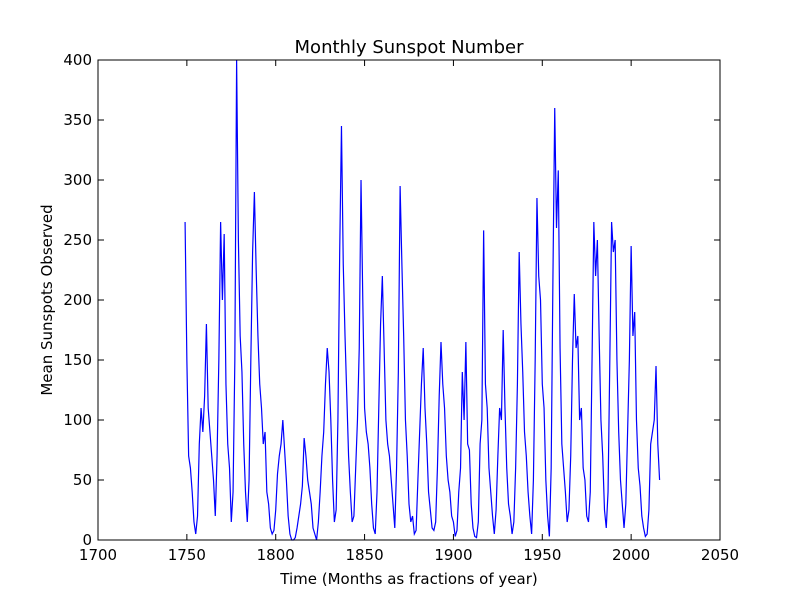 Image resolution: width=800 pixels, height=600 pixels. I want to click on x-axis-label: Time (Months as fractions of year), so click(408, 579).